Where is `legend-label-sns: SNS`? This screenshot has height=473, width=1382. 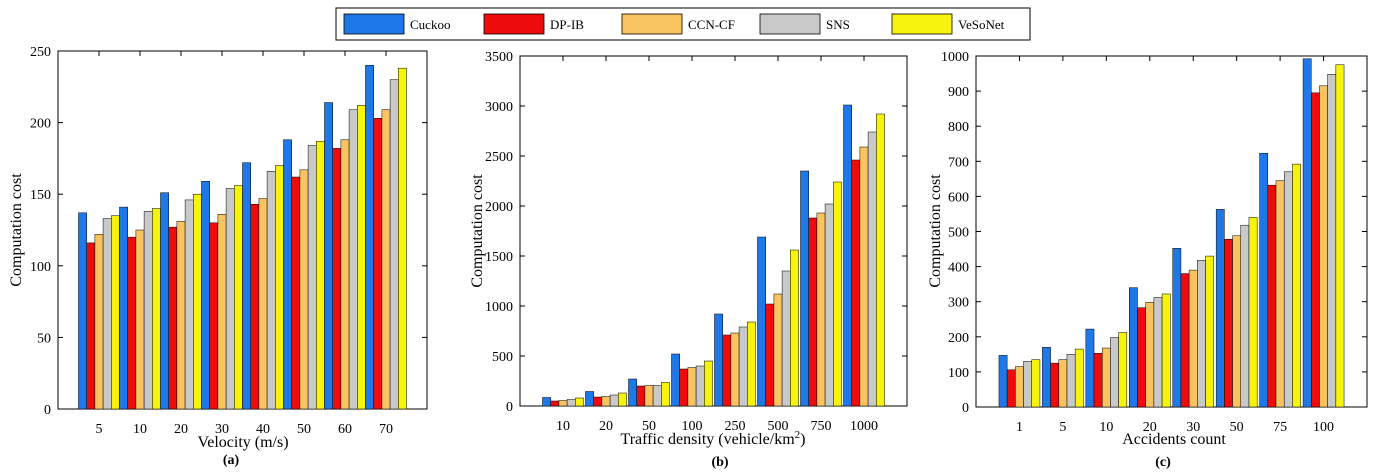 legend-label-sns: SNS is located at coordinates (838, 24).